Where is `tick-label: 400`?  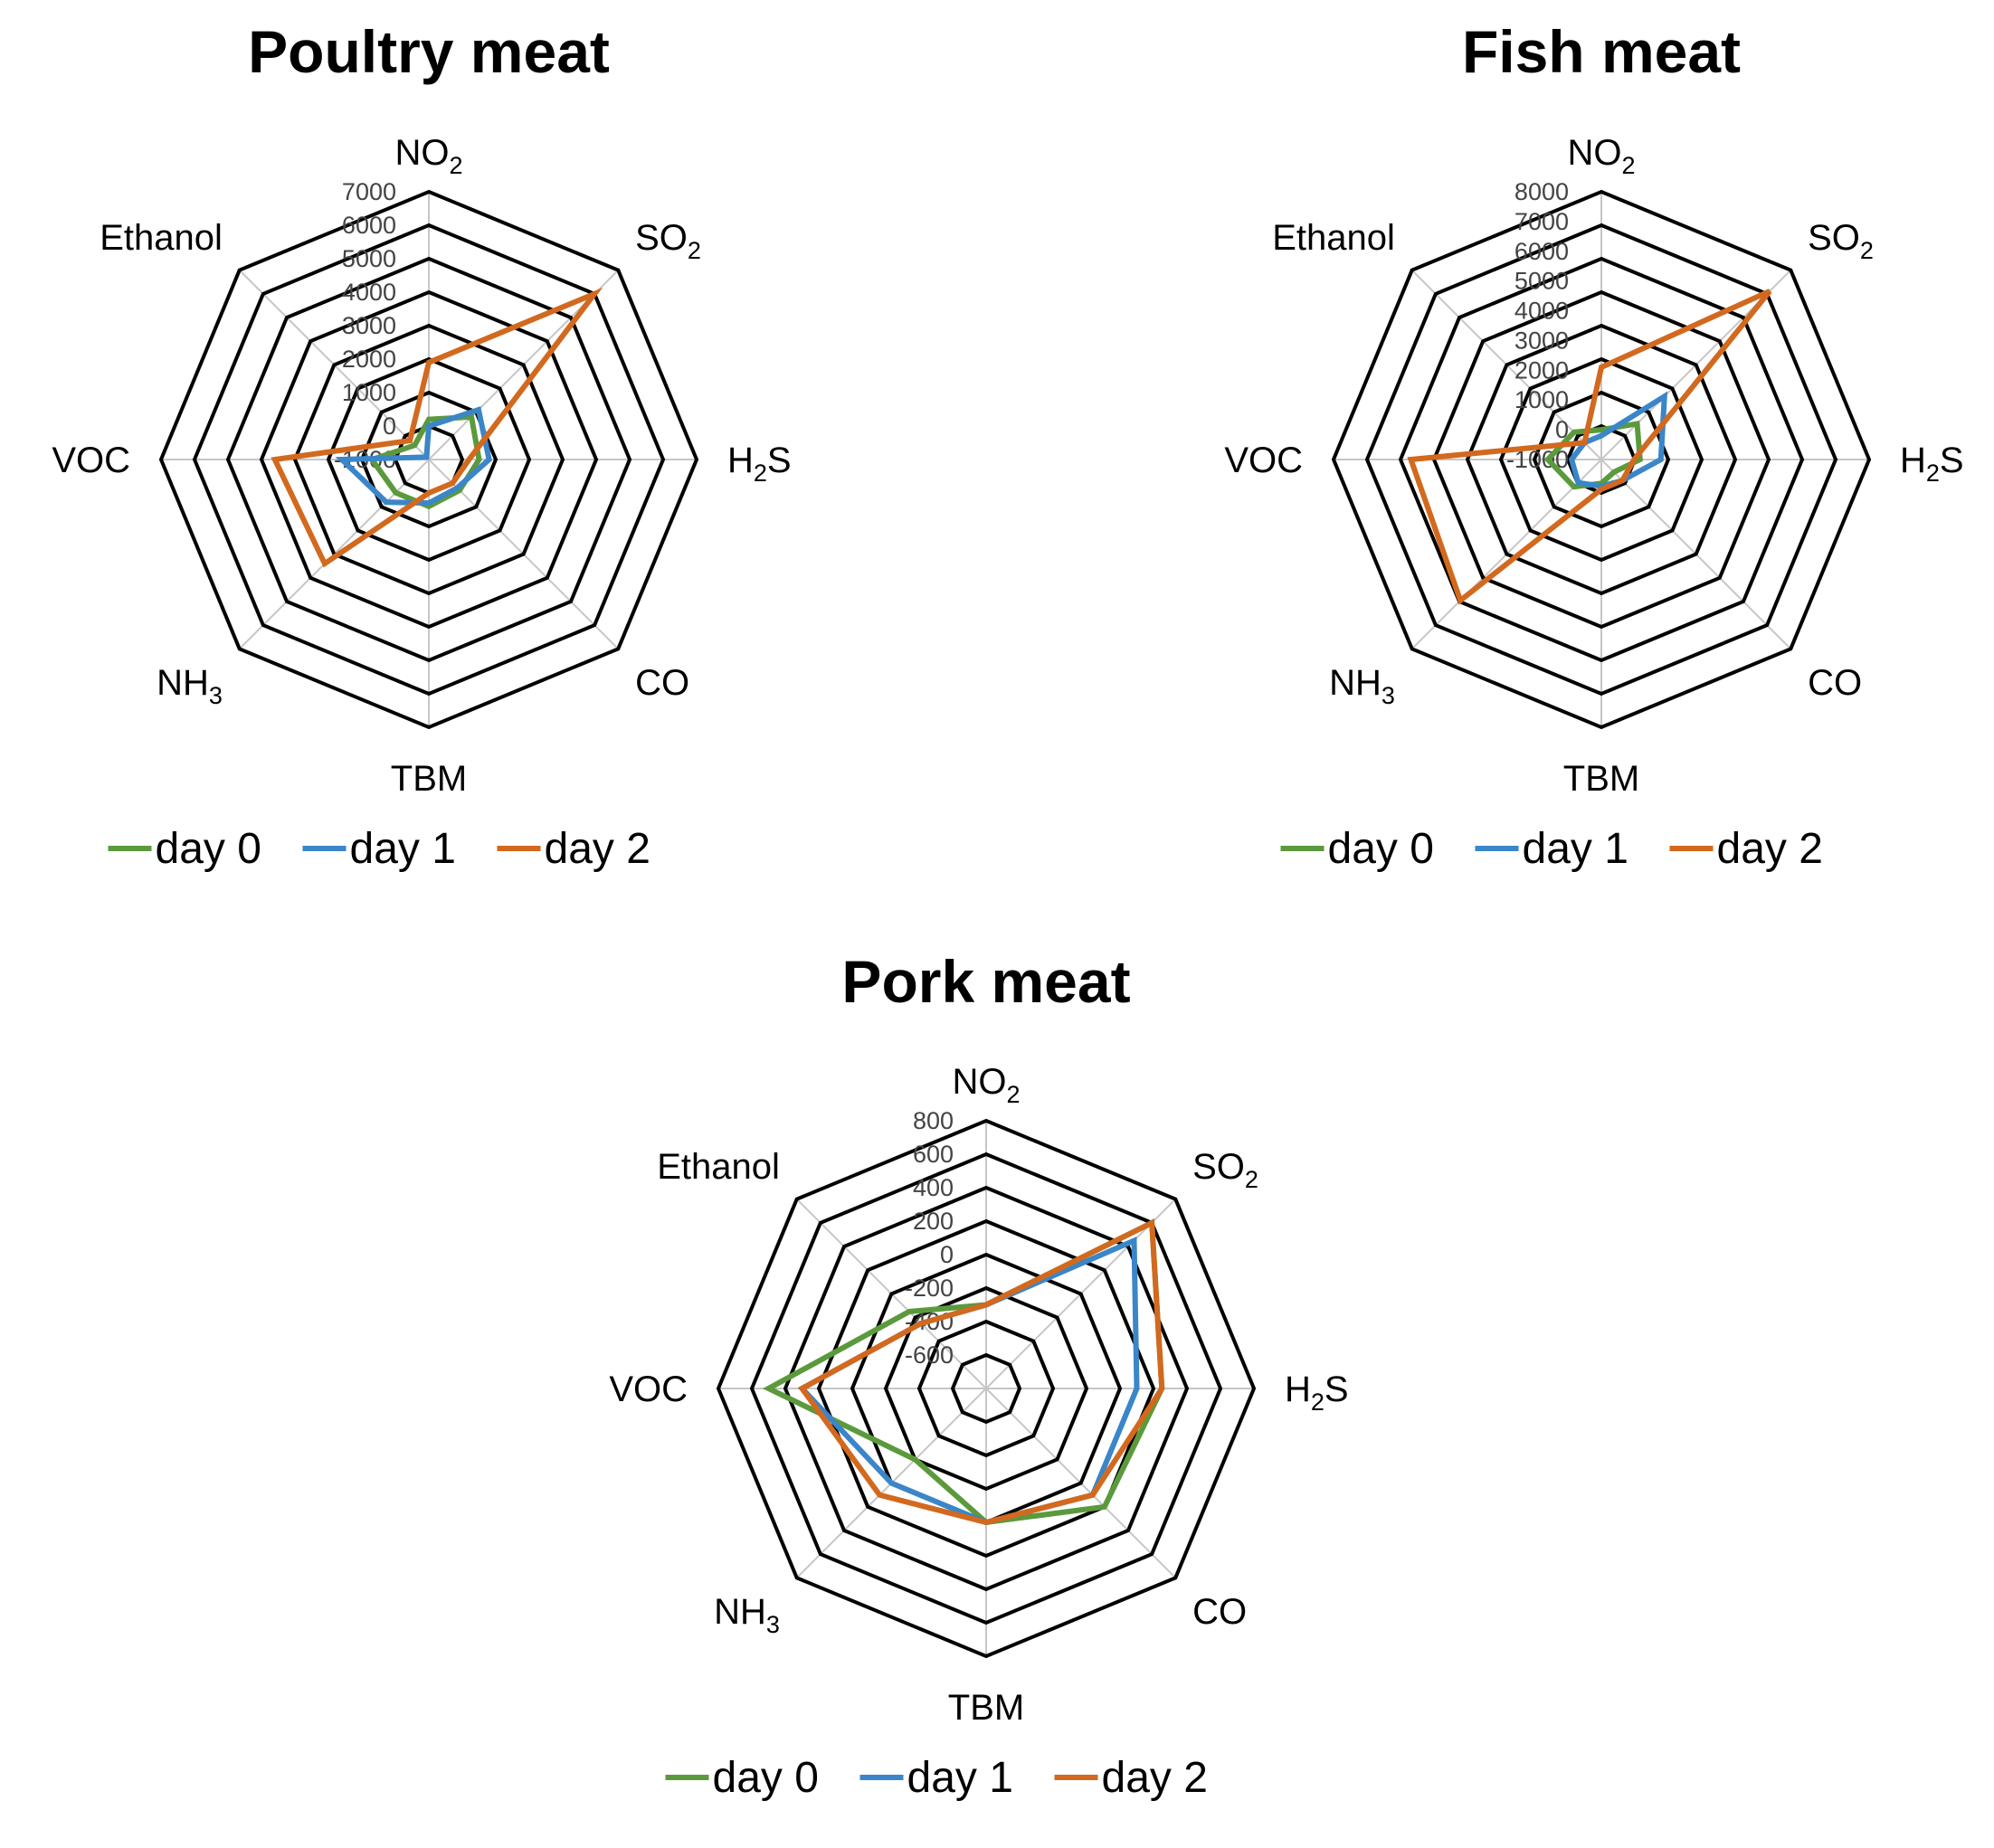
tick-label: 400 is located at coordinates (933, 1187).